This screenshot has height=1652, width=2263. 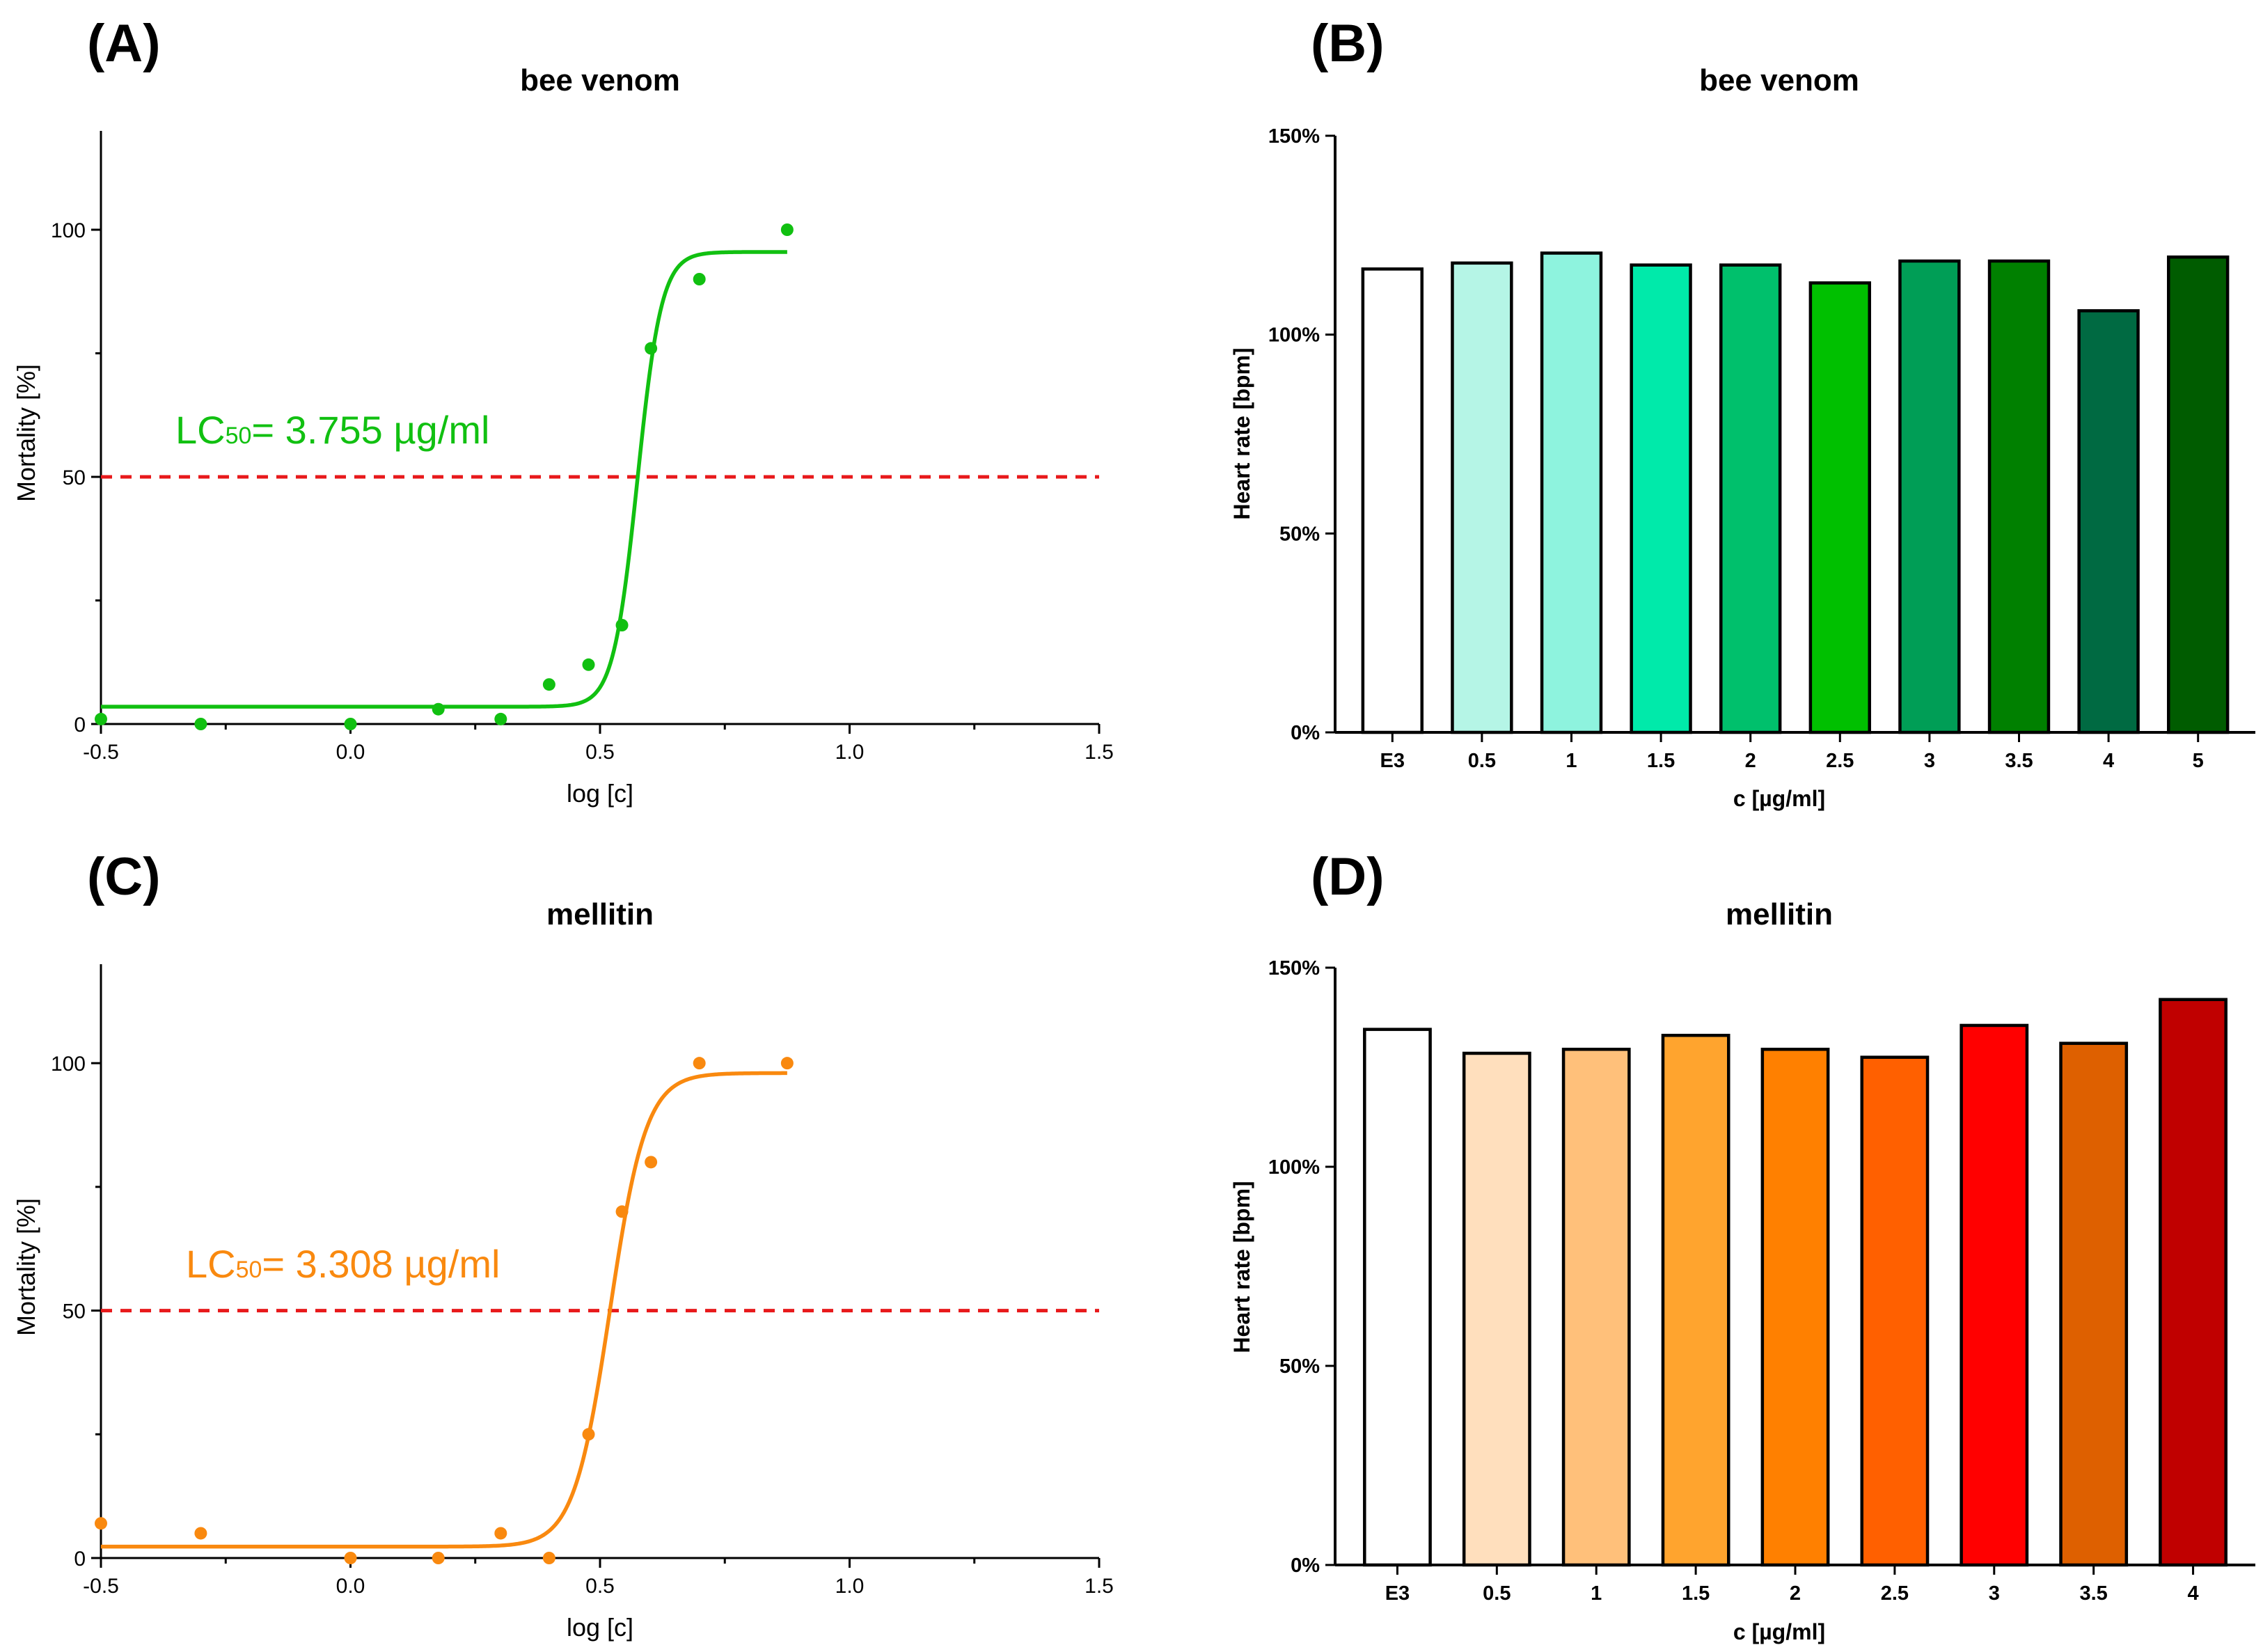 I want to click on x-tick-label-d: 0.5, so click(x=1497, y=1593).